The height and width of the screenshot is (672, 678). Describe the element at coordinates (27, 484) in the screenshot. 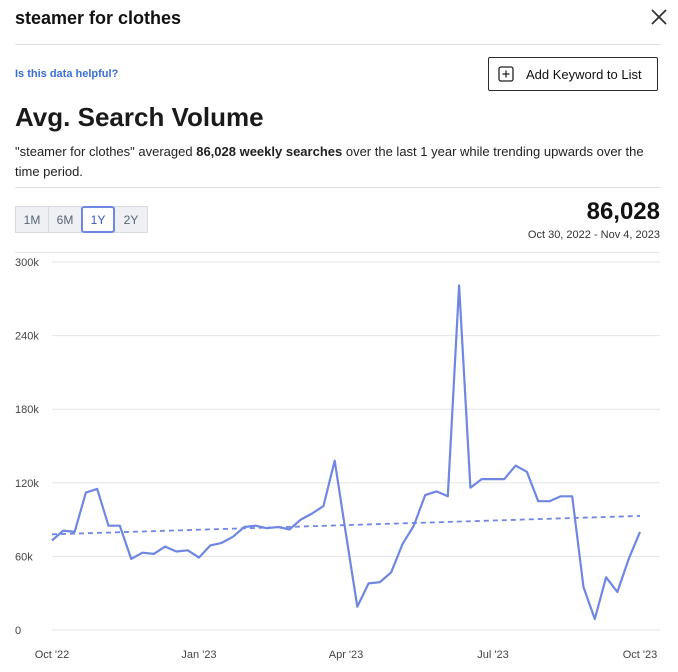

I see `y-tick-label: 120k` at that location.